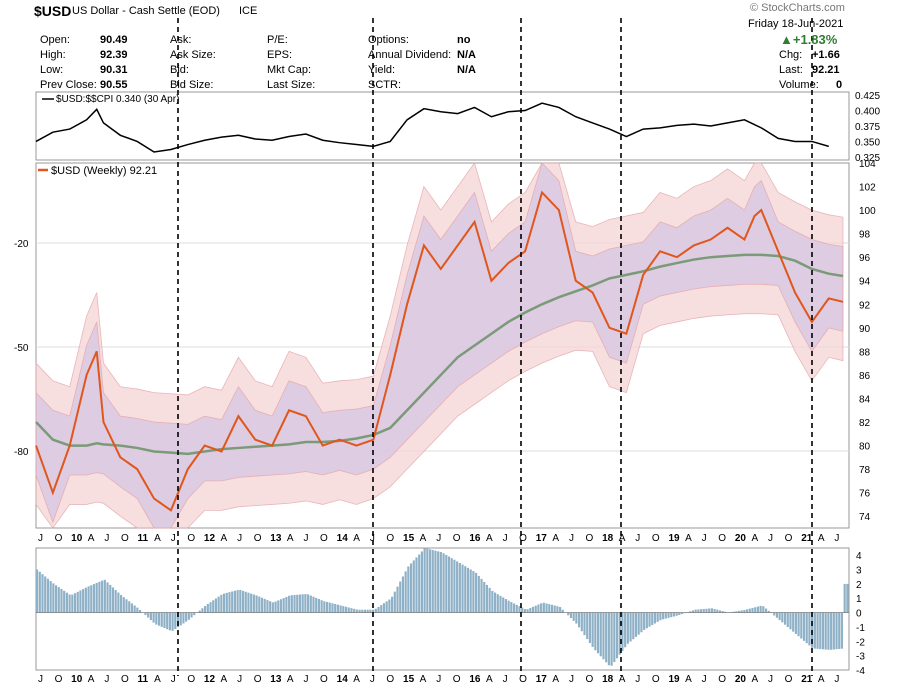 The image size is (900, 686). Describe the element at coordinates (53, 11) in the screenshot. I see `symbol: $USD` at that location.